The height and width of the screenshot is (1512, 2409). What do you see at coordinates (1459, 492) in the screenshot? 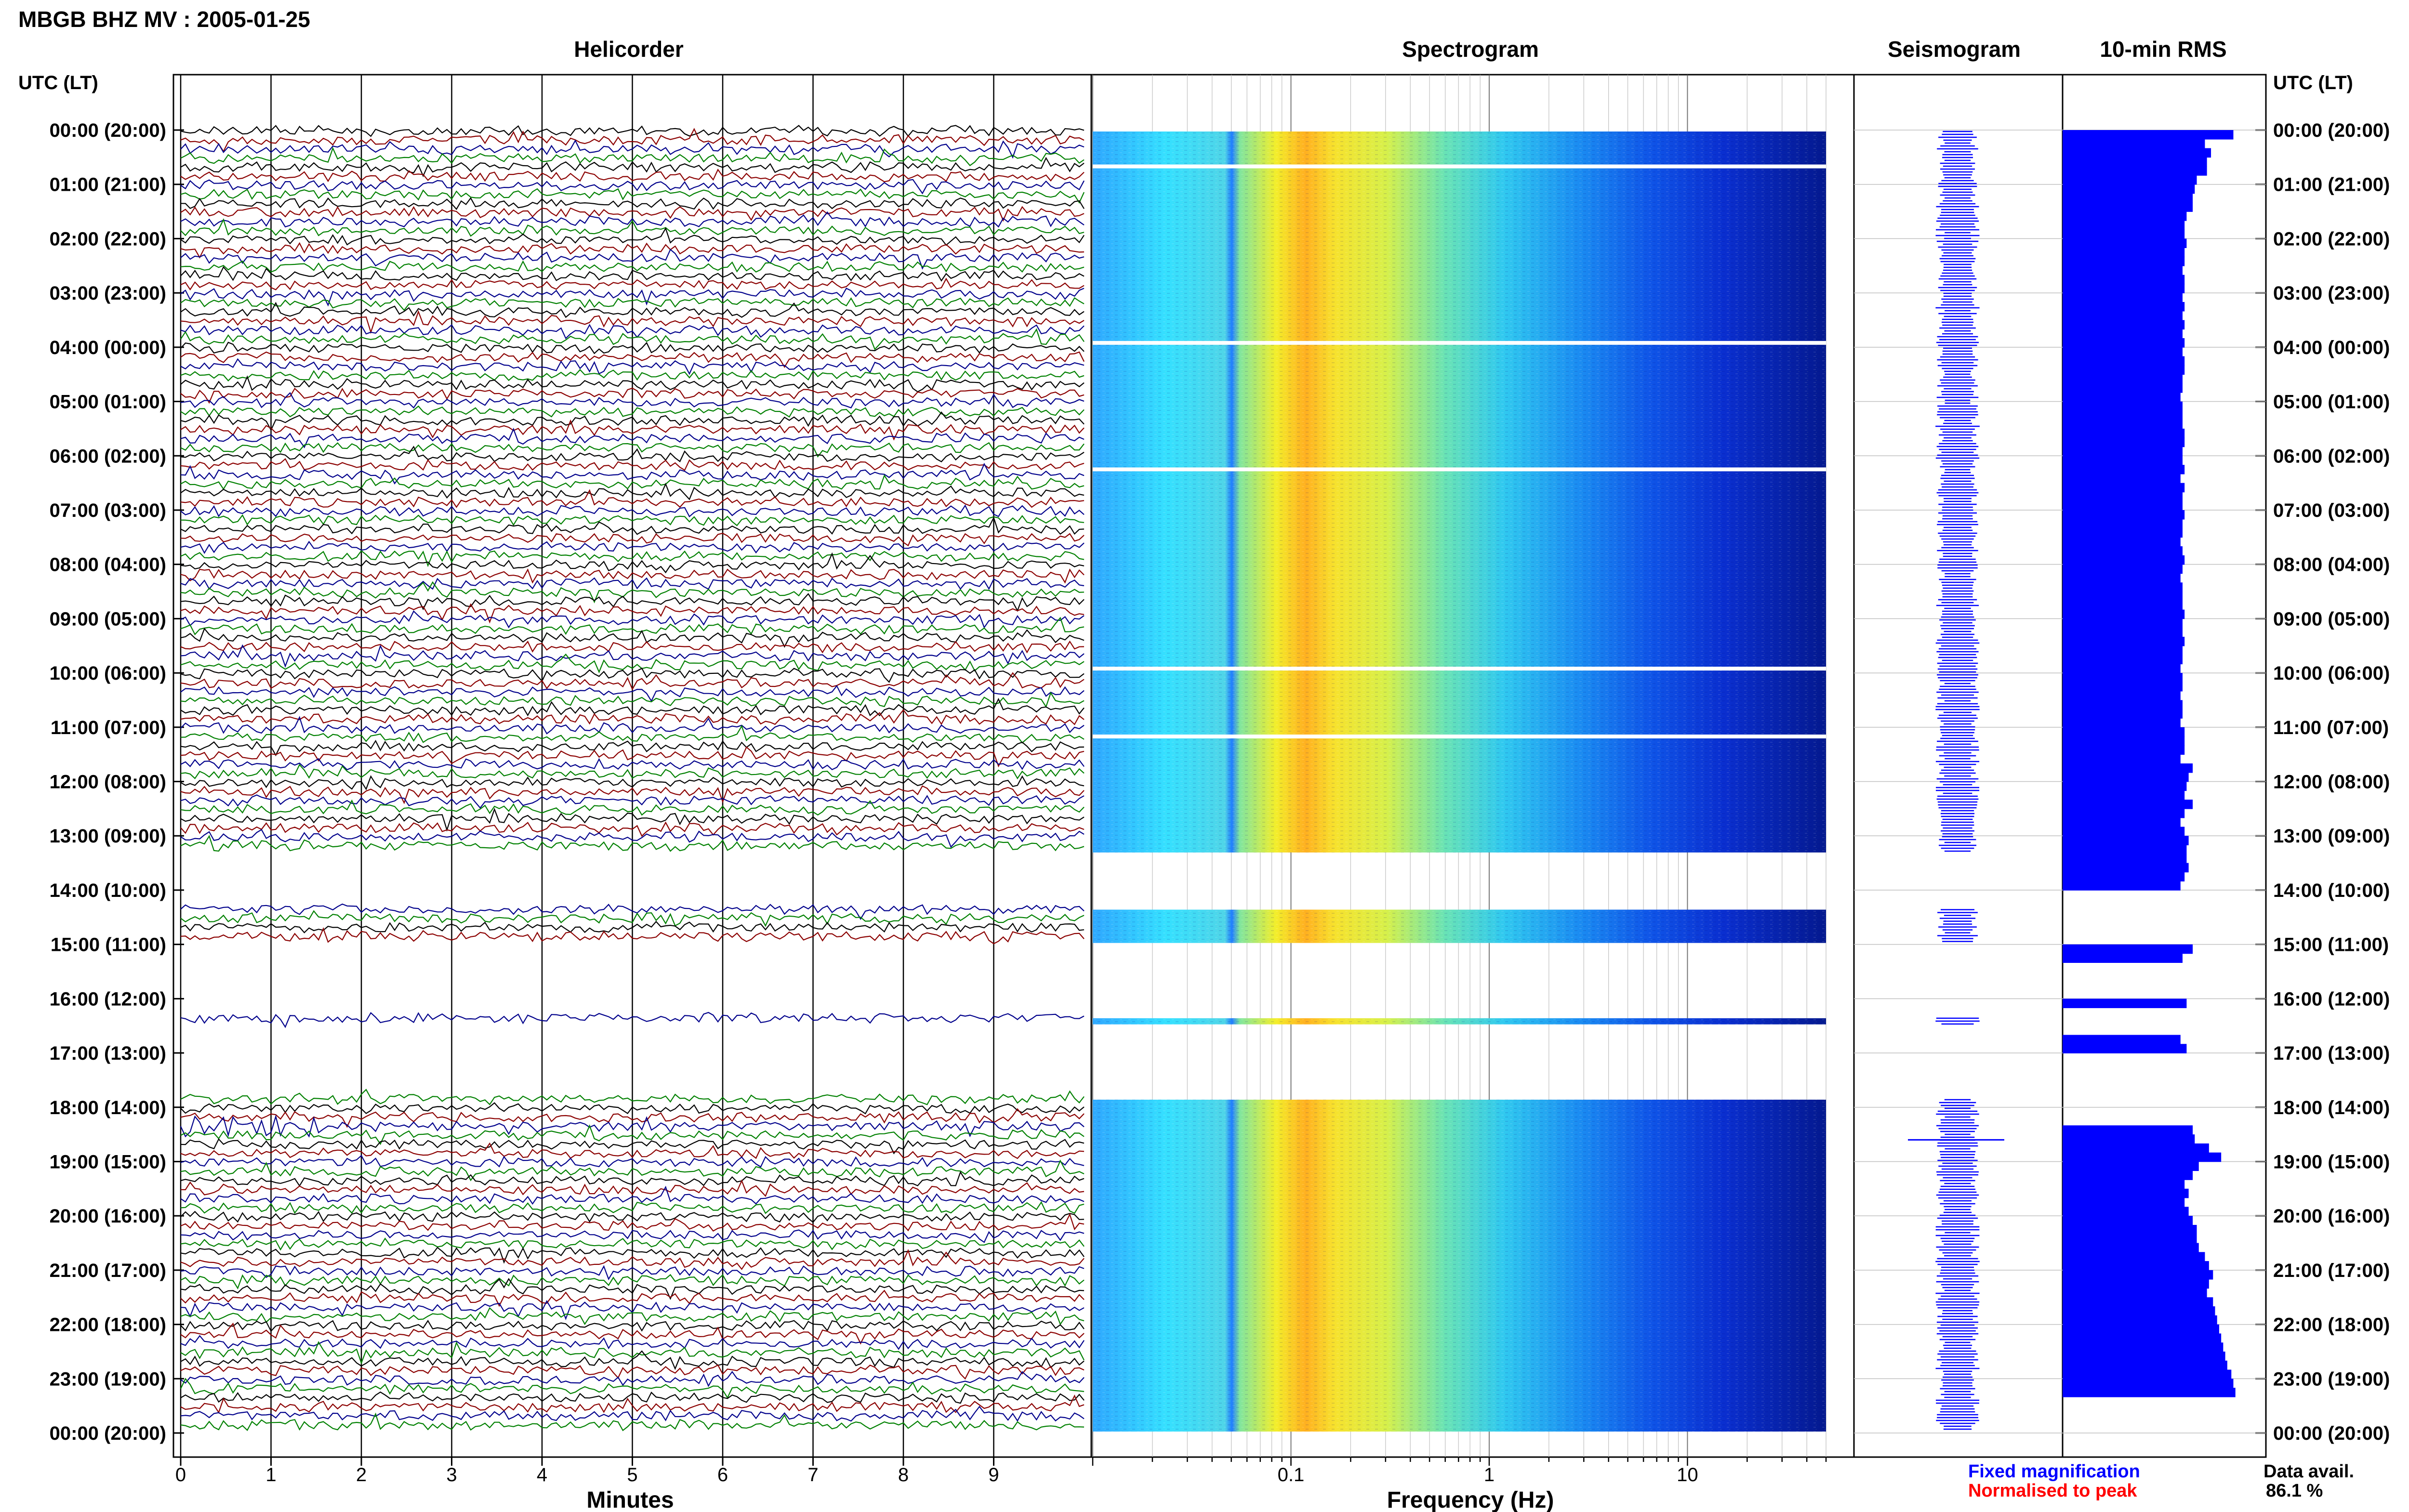
I see `spectrogram-texture` at bounding box center [1459, 492].